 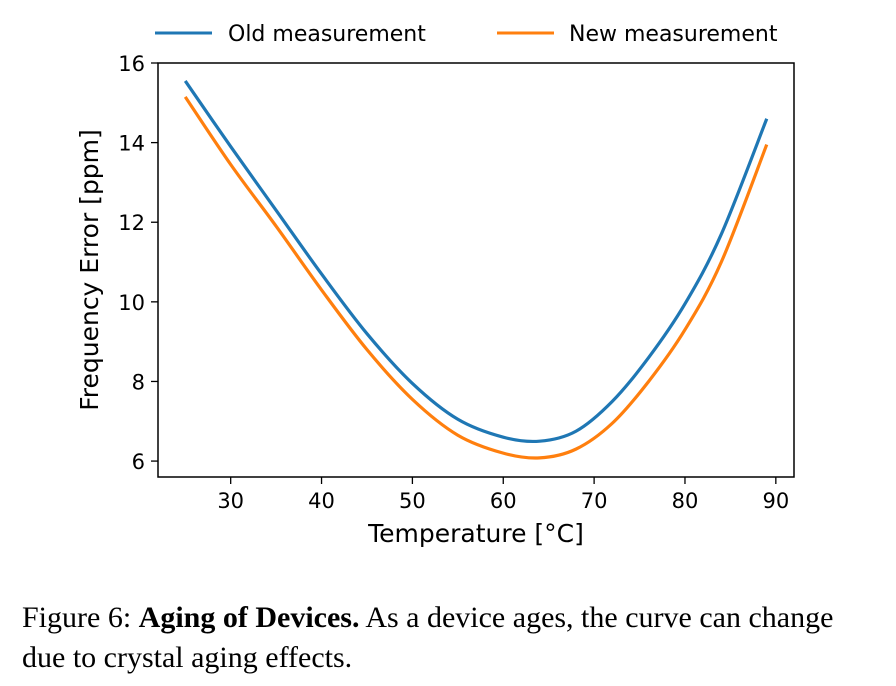 What do you see at coordinates (89, 270) in the screenshot?
I see `y-axis-label: Frequency Error [ppm]` at bounding box center [89, 270].